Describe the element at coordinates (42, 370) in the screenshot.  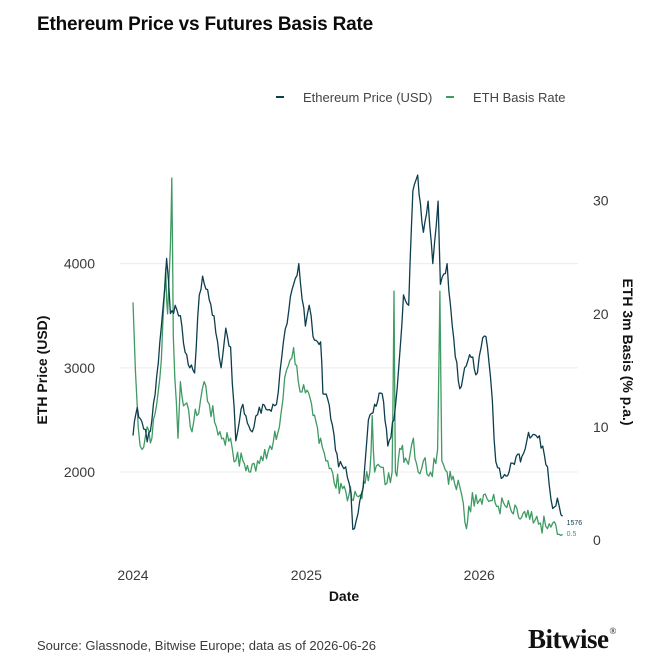
I see `y-left-axis-title: ETH Price (USD)` at that location.